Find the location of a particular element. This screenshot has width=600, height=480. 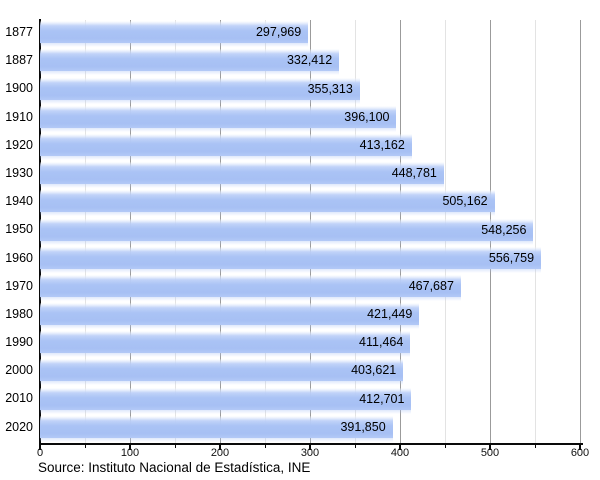

bar-track: 505,162 is located at coordinates (310, 203).